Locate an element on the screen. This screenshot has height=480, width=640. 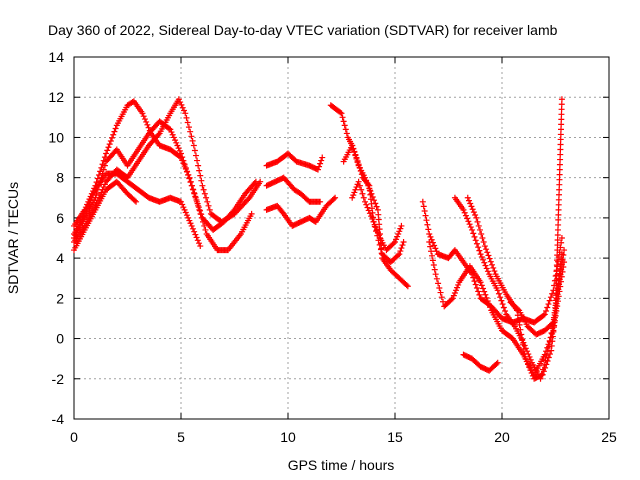
series-track-p is located at coordinates (480, 362).